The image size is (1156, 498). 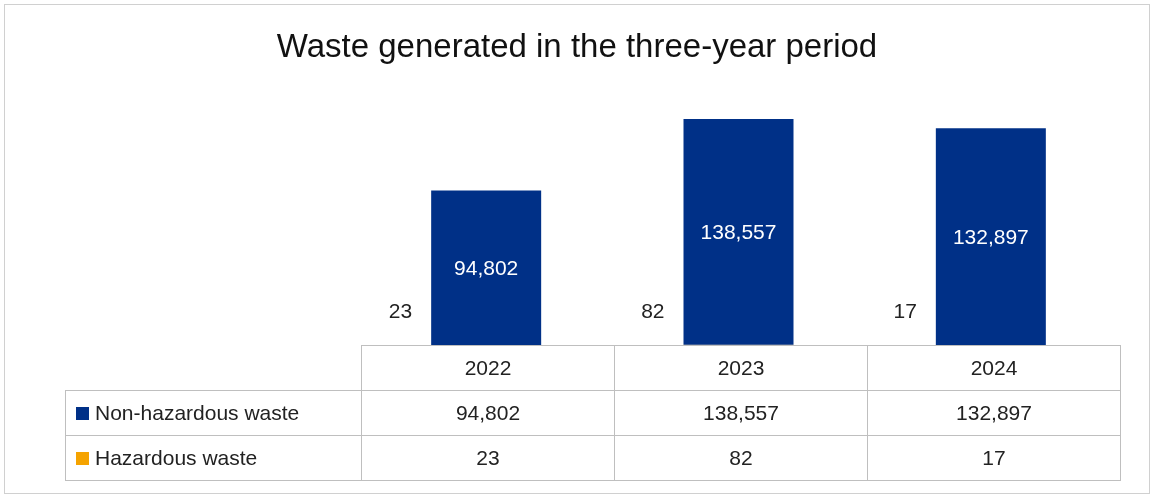 I want to click on legend-label: Non-hazardous waste, so click(x=213, y=413).